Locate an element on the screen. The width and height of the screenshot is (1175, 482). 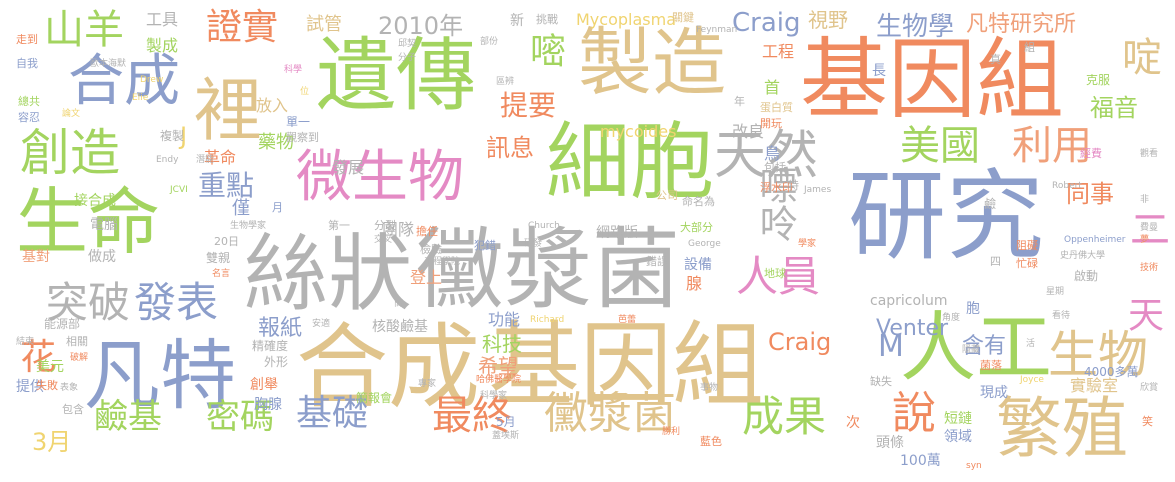
word: 細胞 is located at coordinates (630, 162).